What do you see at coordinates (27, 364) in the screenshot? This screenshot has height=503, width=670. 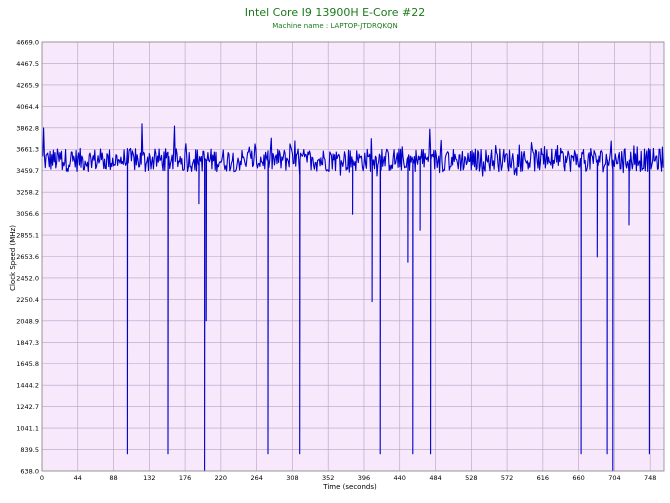 I see `y-tick-label: 1645.8` at bounding box center [27, 364].